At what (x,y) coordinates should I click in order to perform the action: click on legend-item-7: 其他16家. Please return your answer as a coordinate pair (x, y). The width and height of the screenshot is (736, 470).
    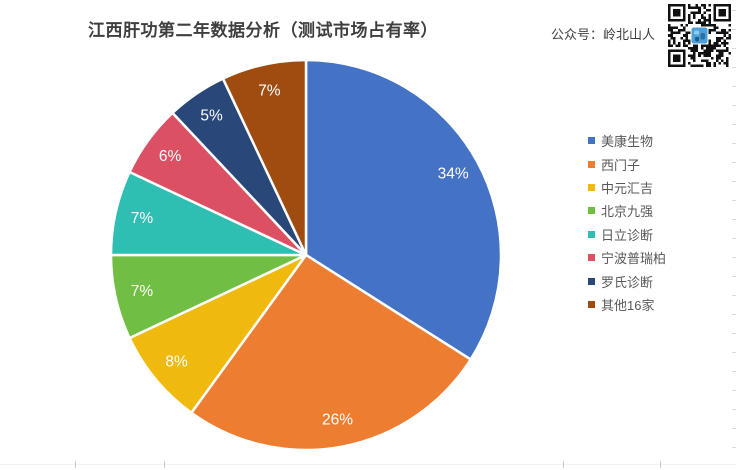
    Looking at the image, I should click on (627, 304).